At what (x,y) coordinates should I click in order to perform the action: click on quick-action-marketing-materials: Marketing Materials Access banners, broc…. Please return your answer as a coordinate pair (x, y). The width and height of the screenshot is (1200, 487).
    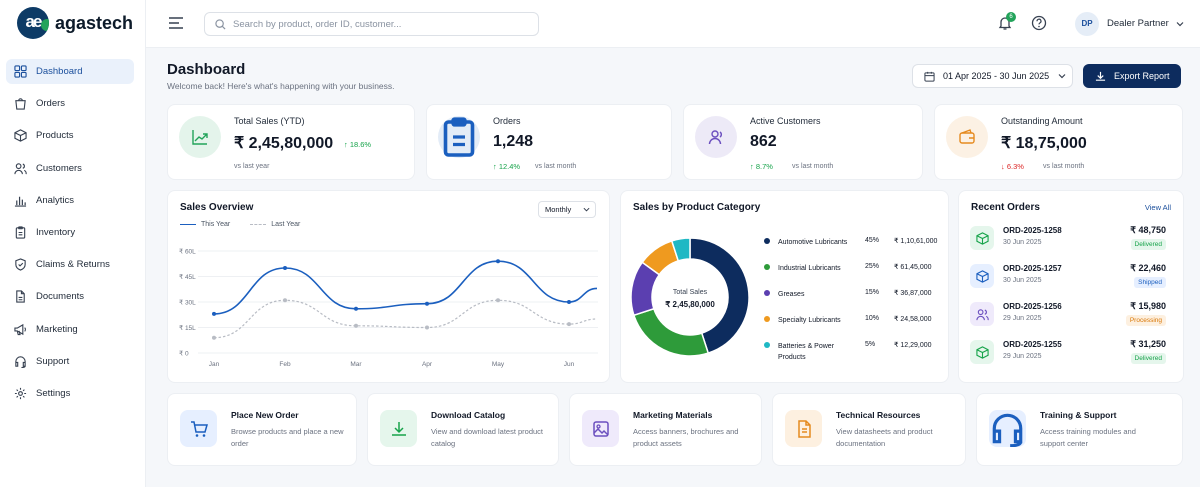
    Looking at the image, I should click on (665, 429).